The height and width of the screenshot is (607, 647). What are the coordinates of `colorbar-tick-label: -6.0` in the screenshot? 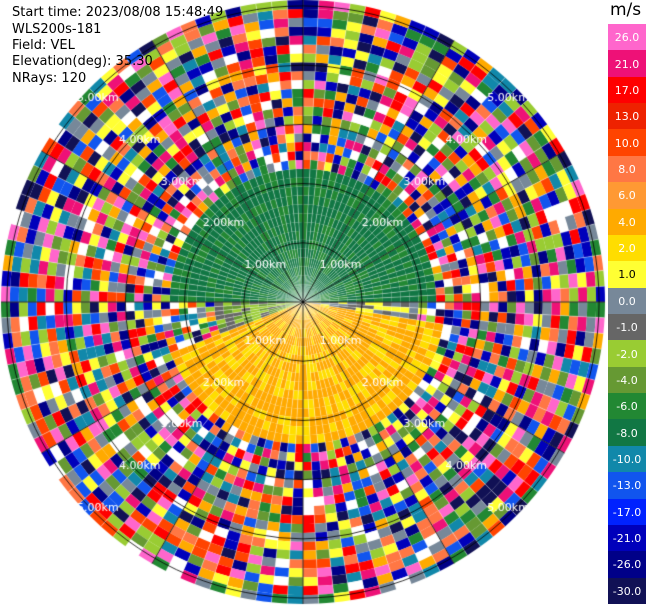 It's located at (627, 407).